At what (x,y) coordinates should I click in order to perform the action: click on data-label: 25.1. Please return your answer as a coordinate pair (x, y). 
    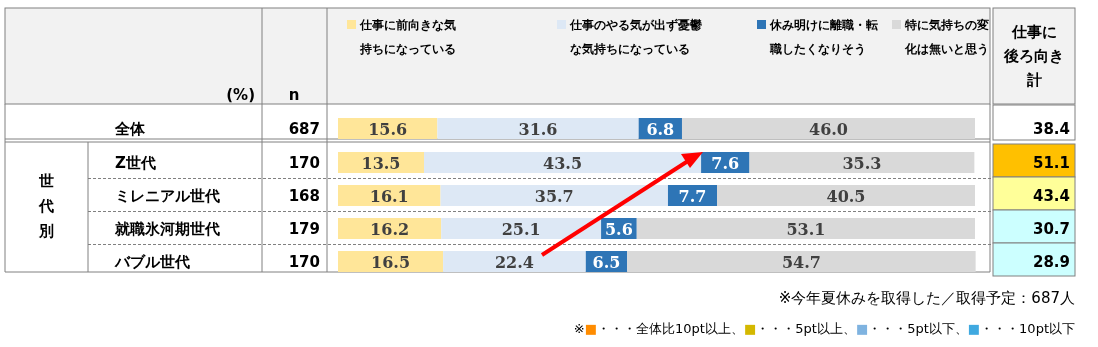
    Looking at the image, I should click on (521, 229).